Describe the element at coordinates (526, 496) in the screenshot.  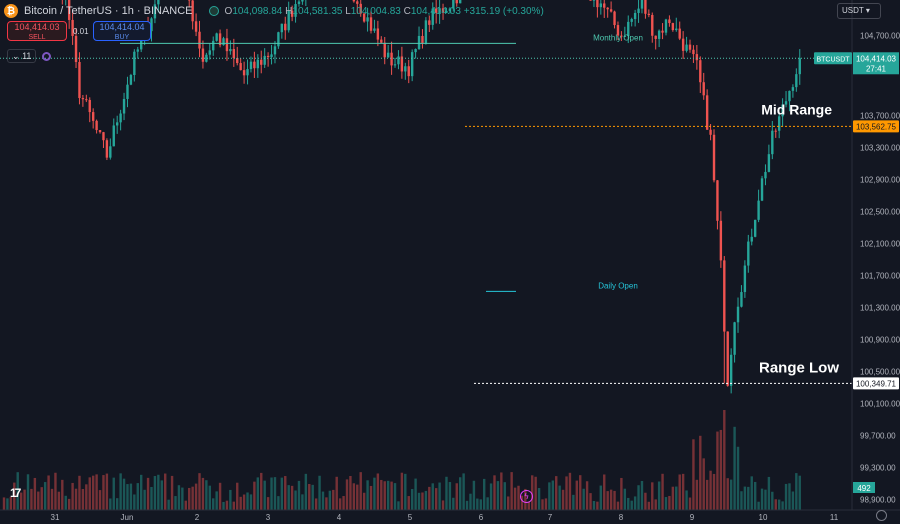
I see `lightning-alert-icon: ϟ` at that location.